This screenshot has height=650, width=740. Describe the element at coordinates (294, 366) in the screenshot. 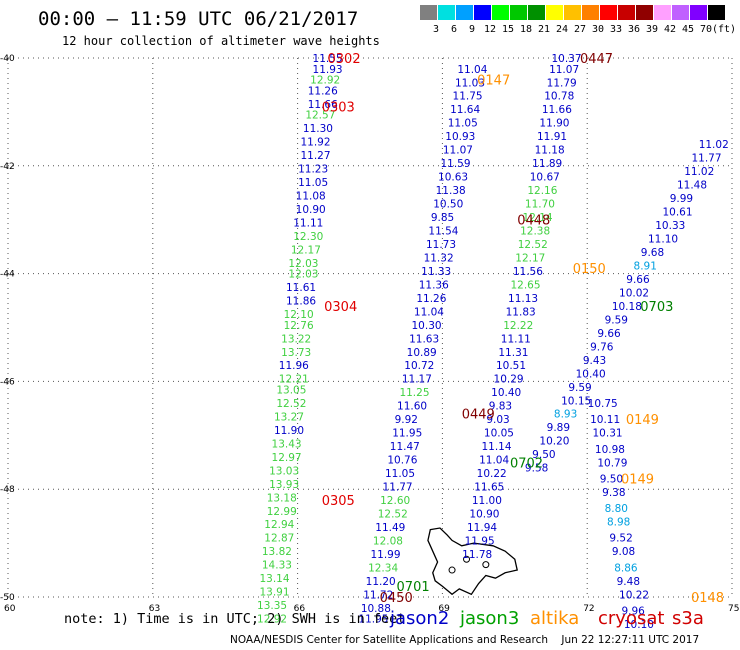

I see `swh-value: 11.96` at that location.